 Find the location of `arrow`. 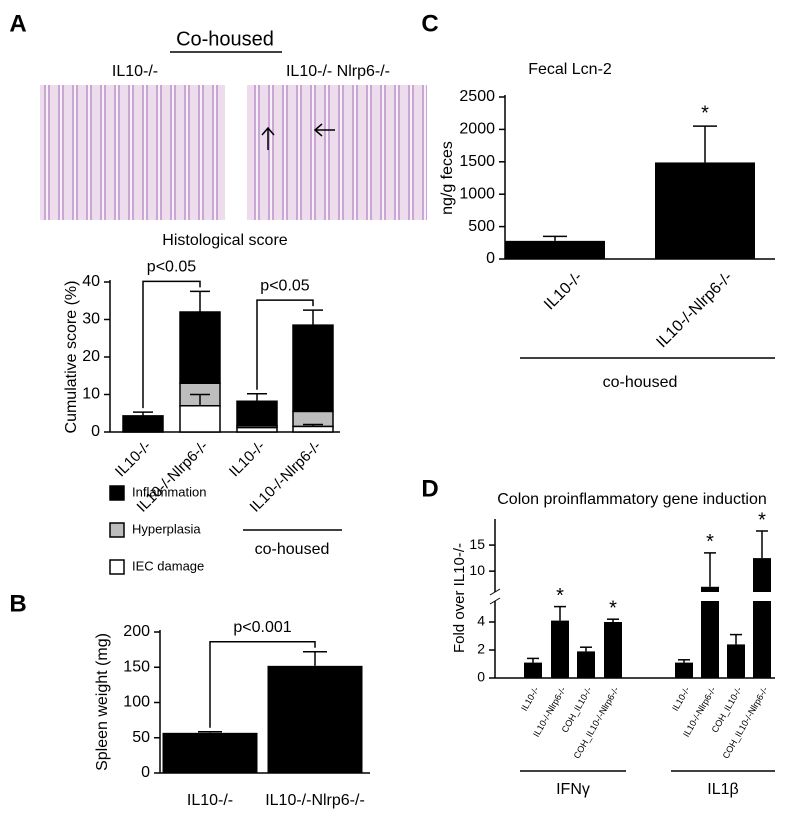

arrow is located at coordinates (298, 136).